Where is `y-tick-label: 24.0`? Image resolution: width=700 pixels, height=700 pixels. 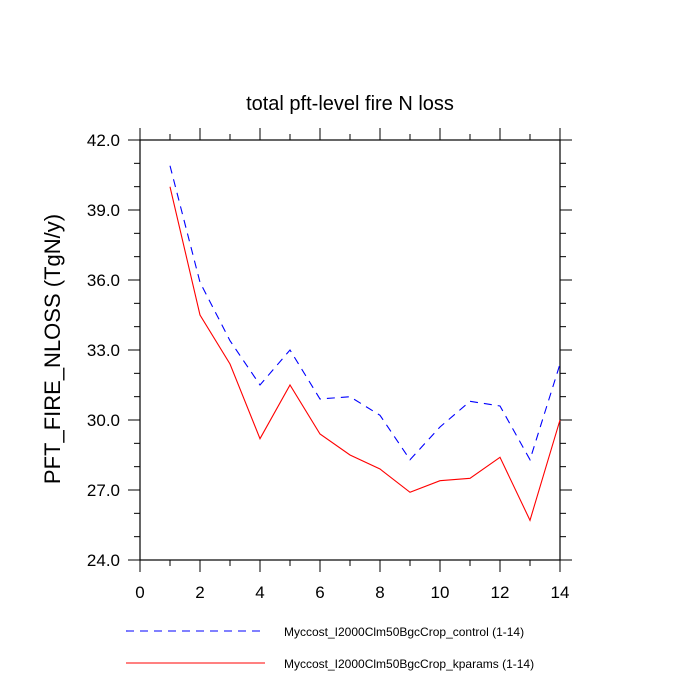 y-tick-label: 24.0 is located at coordinates (103, 560).